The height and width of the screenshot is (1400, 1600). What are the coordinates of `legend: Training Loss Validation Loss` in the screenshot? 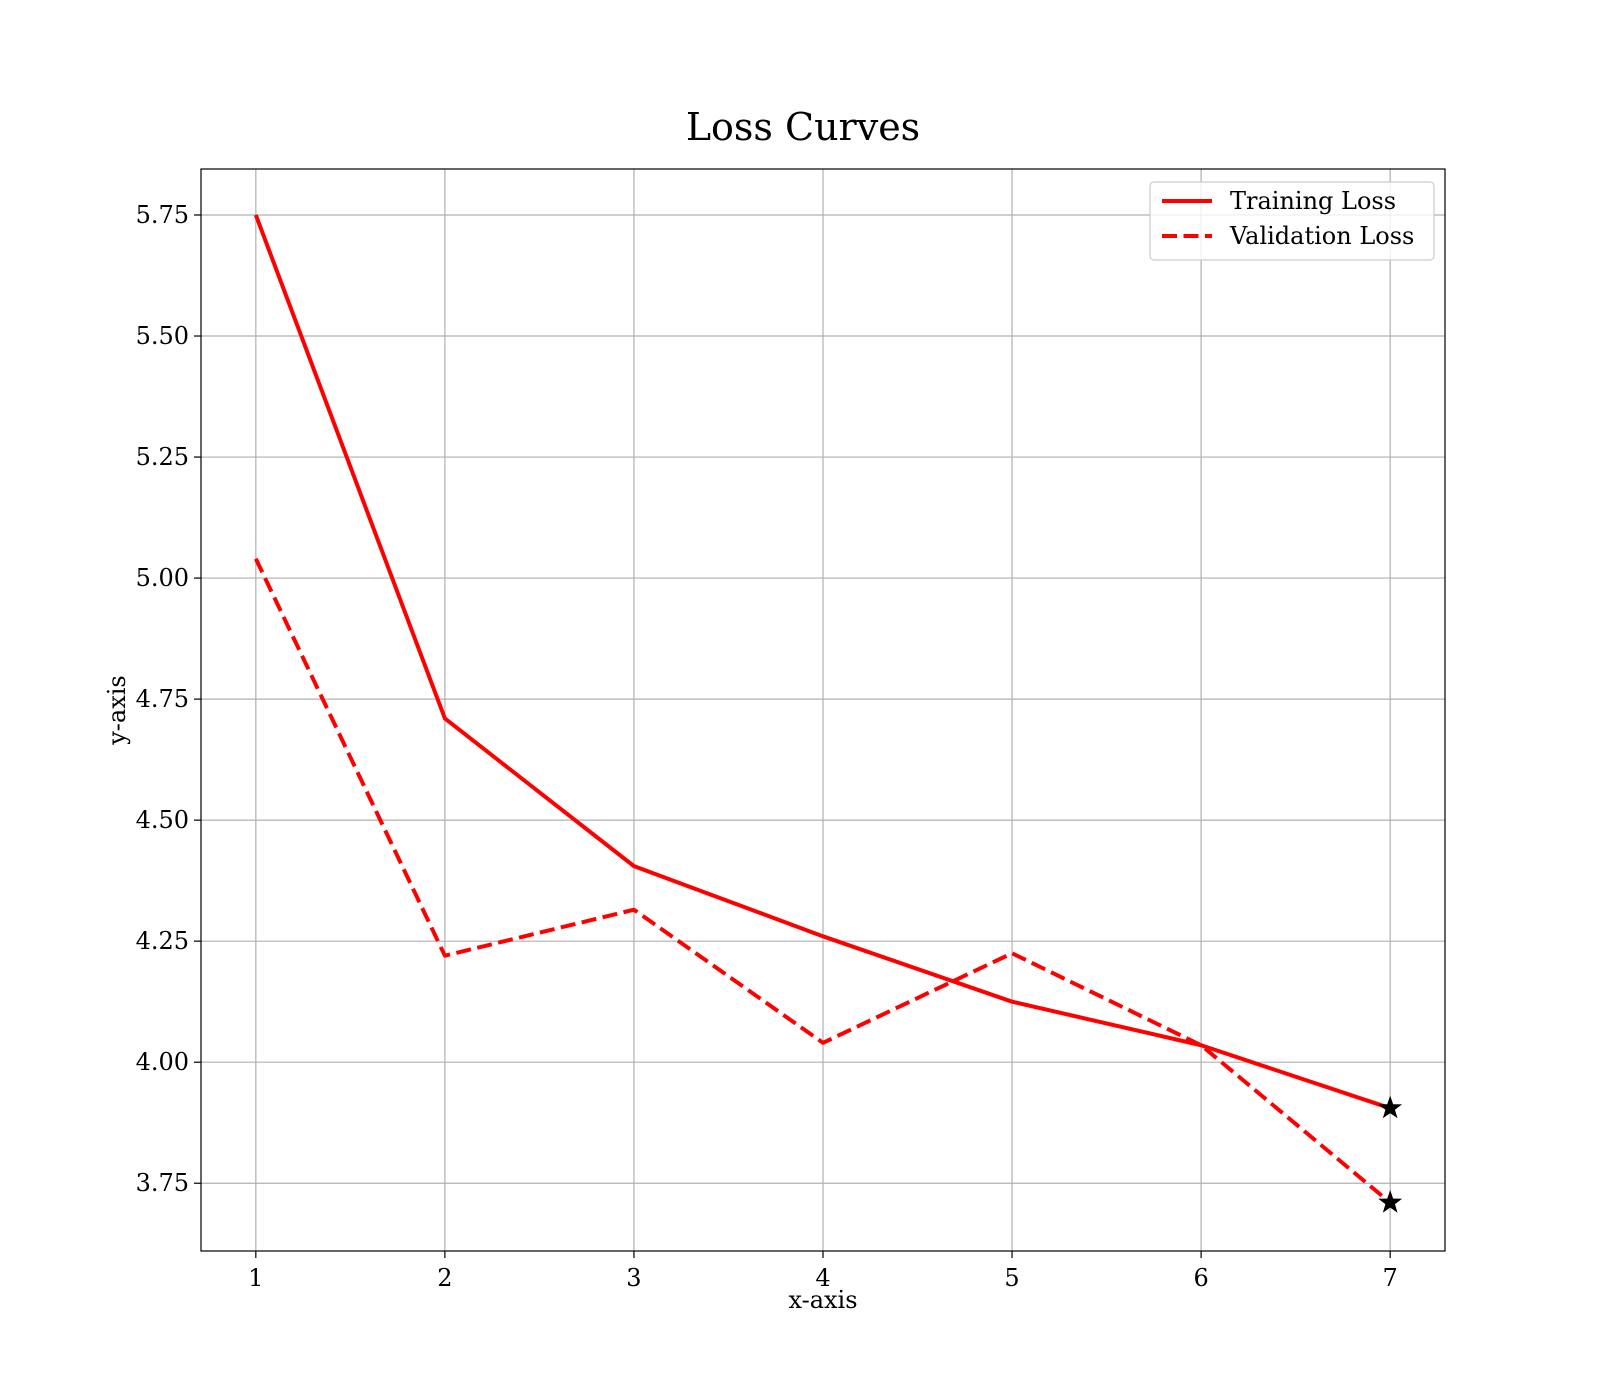 It's located at (1292, 221).